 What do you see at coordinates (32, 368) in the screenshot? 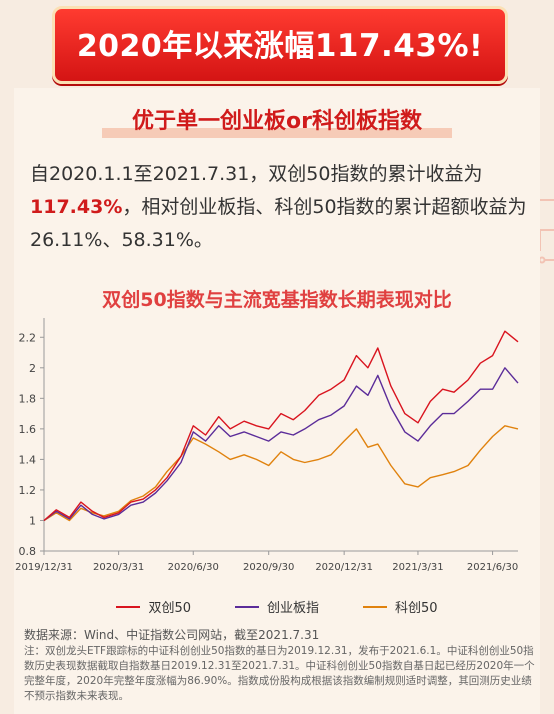
I see `y-tick-label: 2` at bounding box center [32, 368].